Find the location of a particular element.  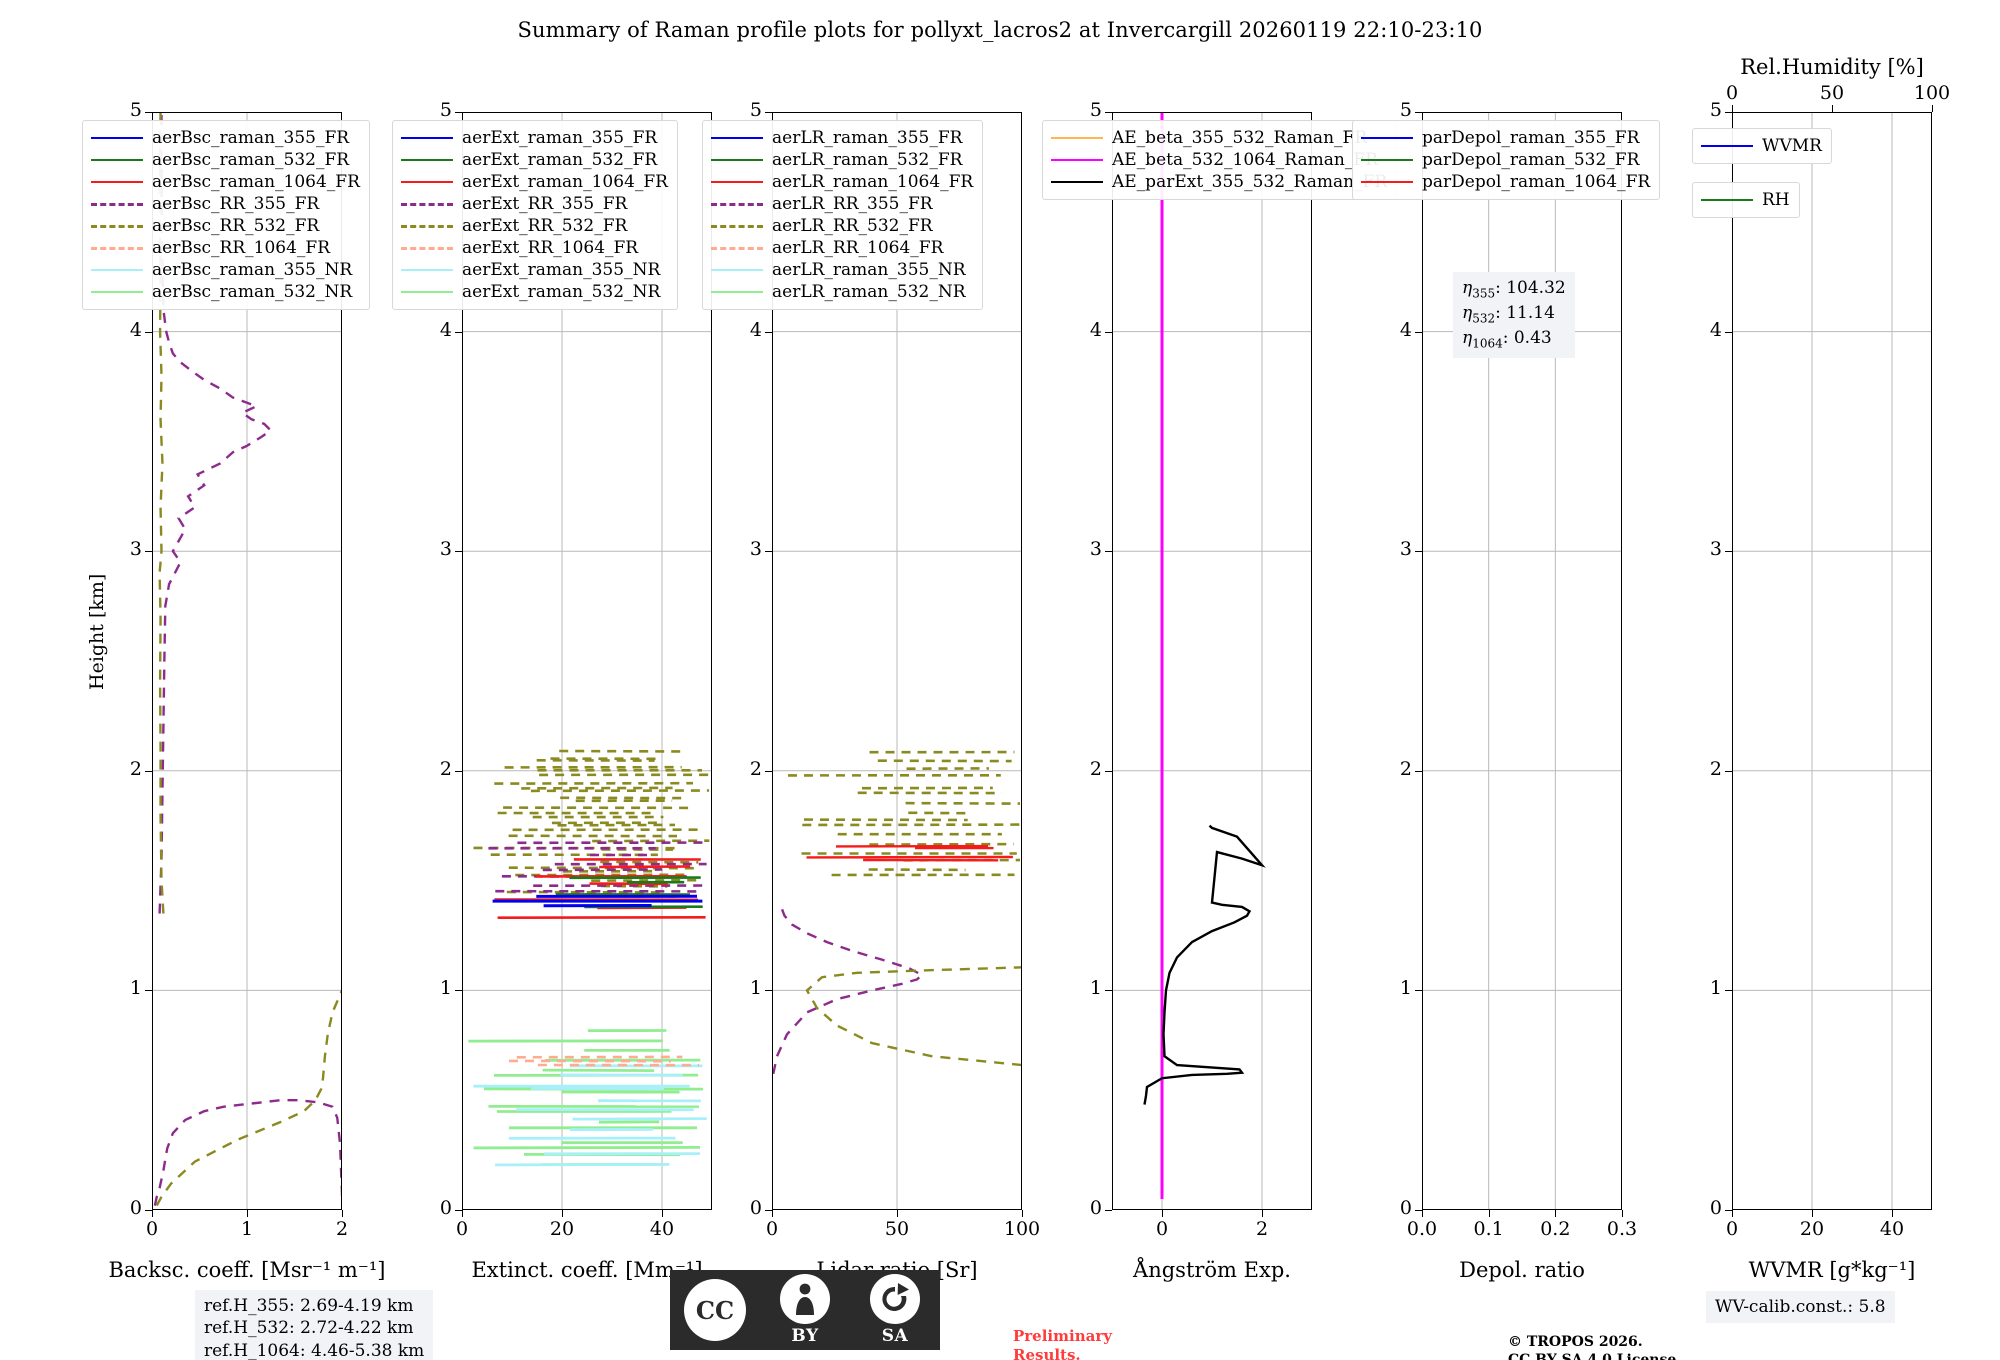

legend-item: aerExt_raman_355_NR is located at coordinates (534, 270).